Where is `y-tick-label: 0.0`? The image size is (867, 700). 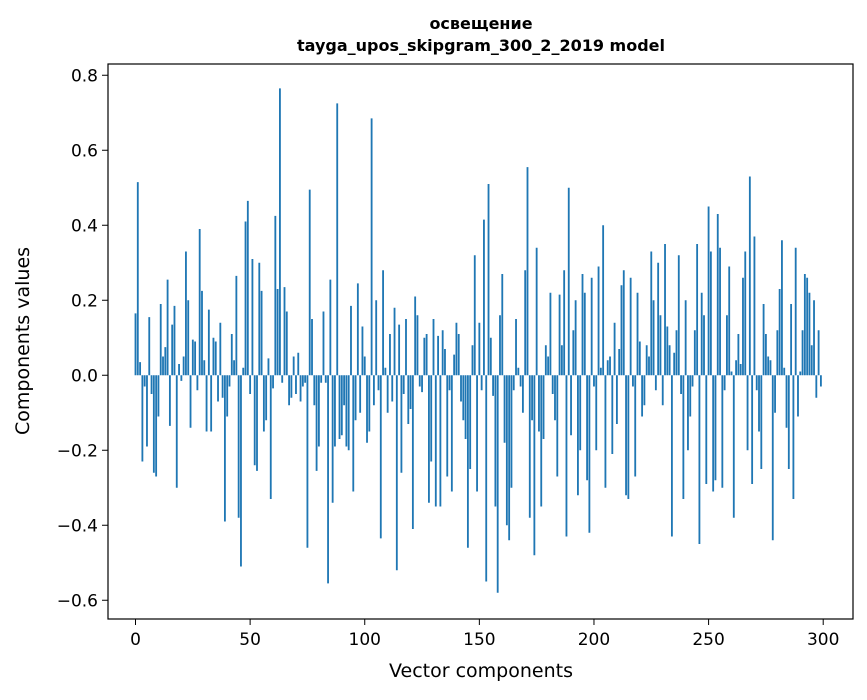
y-tick-label: 0.0 is located at coordinates (84, 376).